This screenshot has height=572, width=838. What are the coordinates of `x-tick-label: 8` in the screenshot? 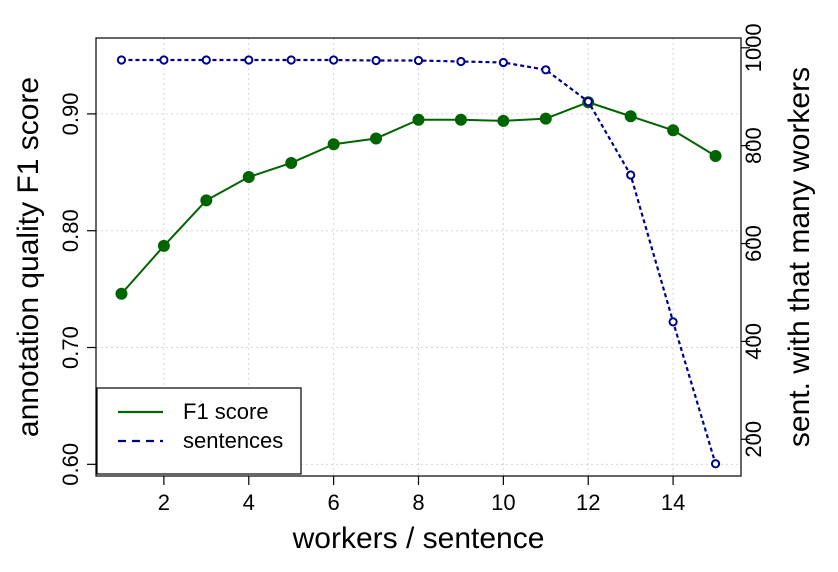 It's located at (418, 502).